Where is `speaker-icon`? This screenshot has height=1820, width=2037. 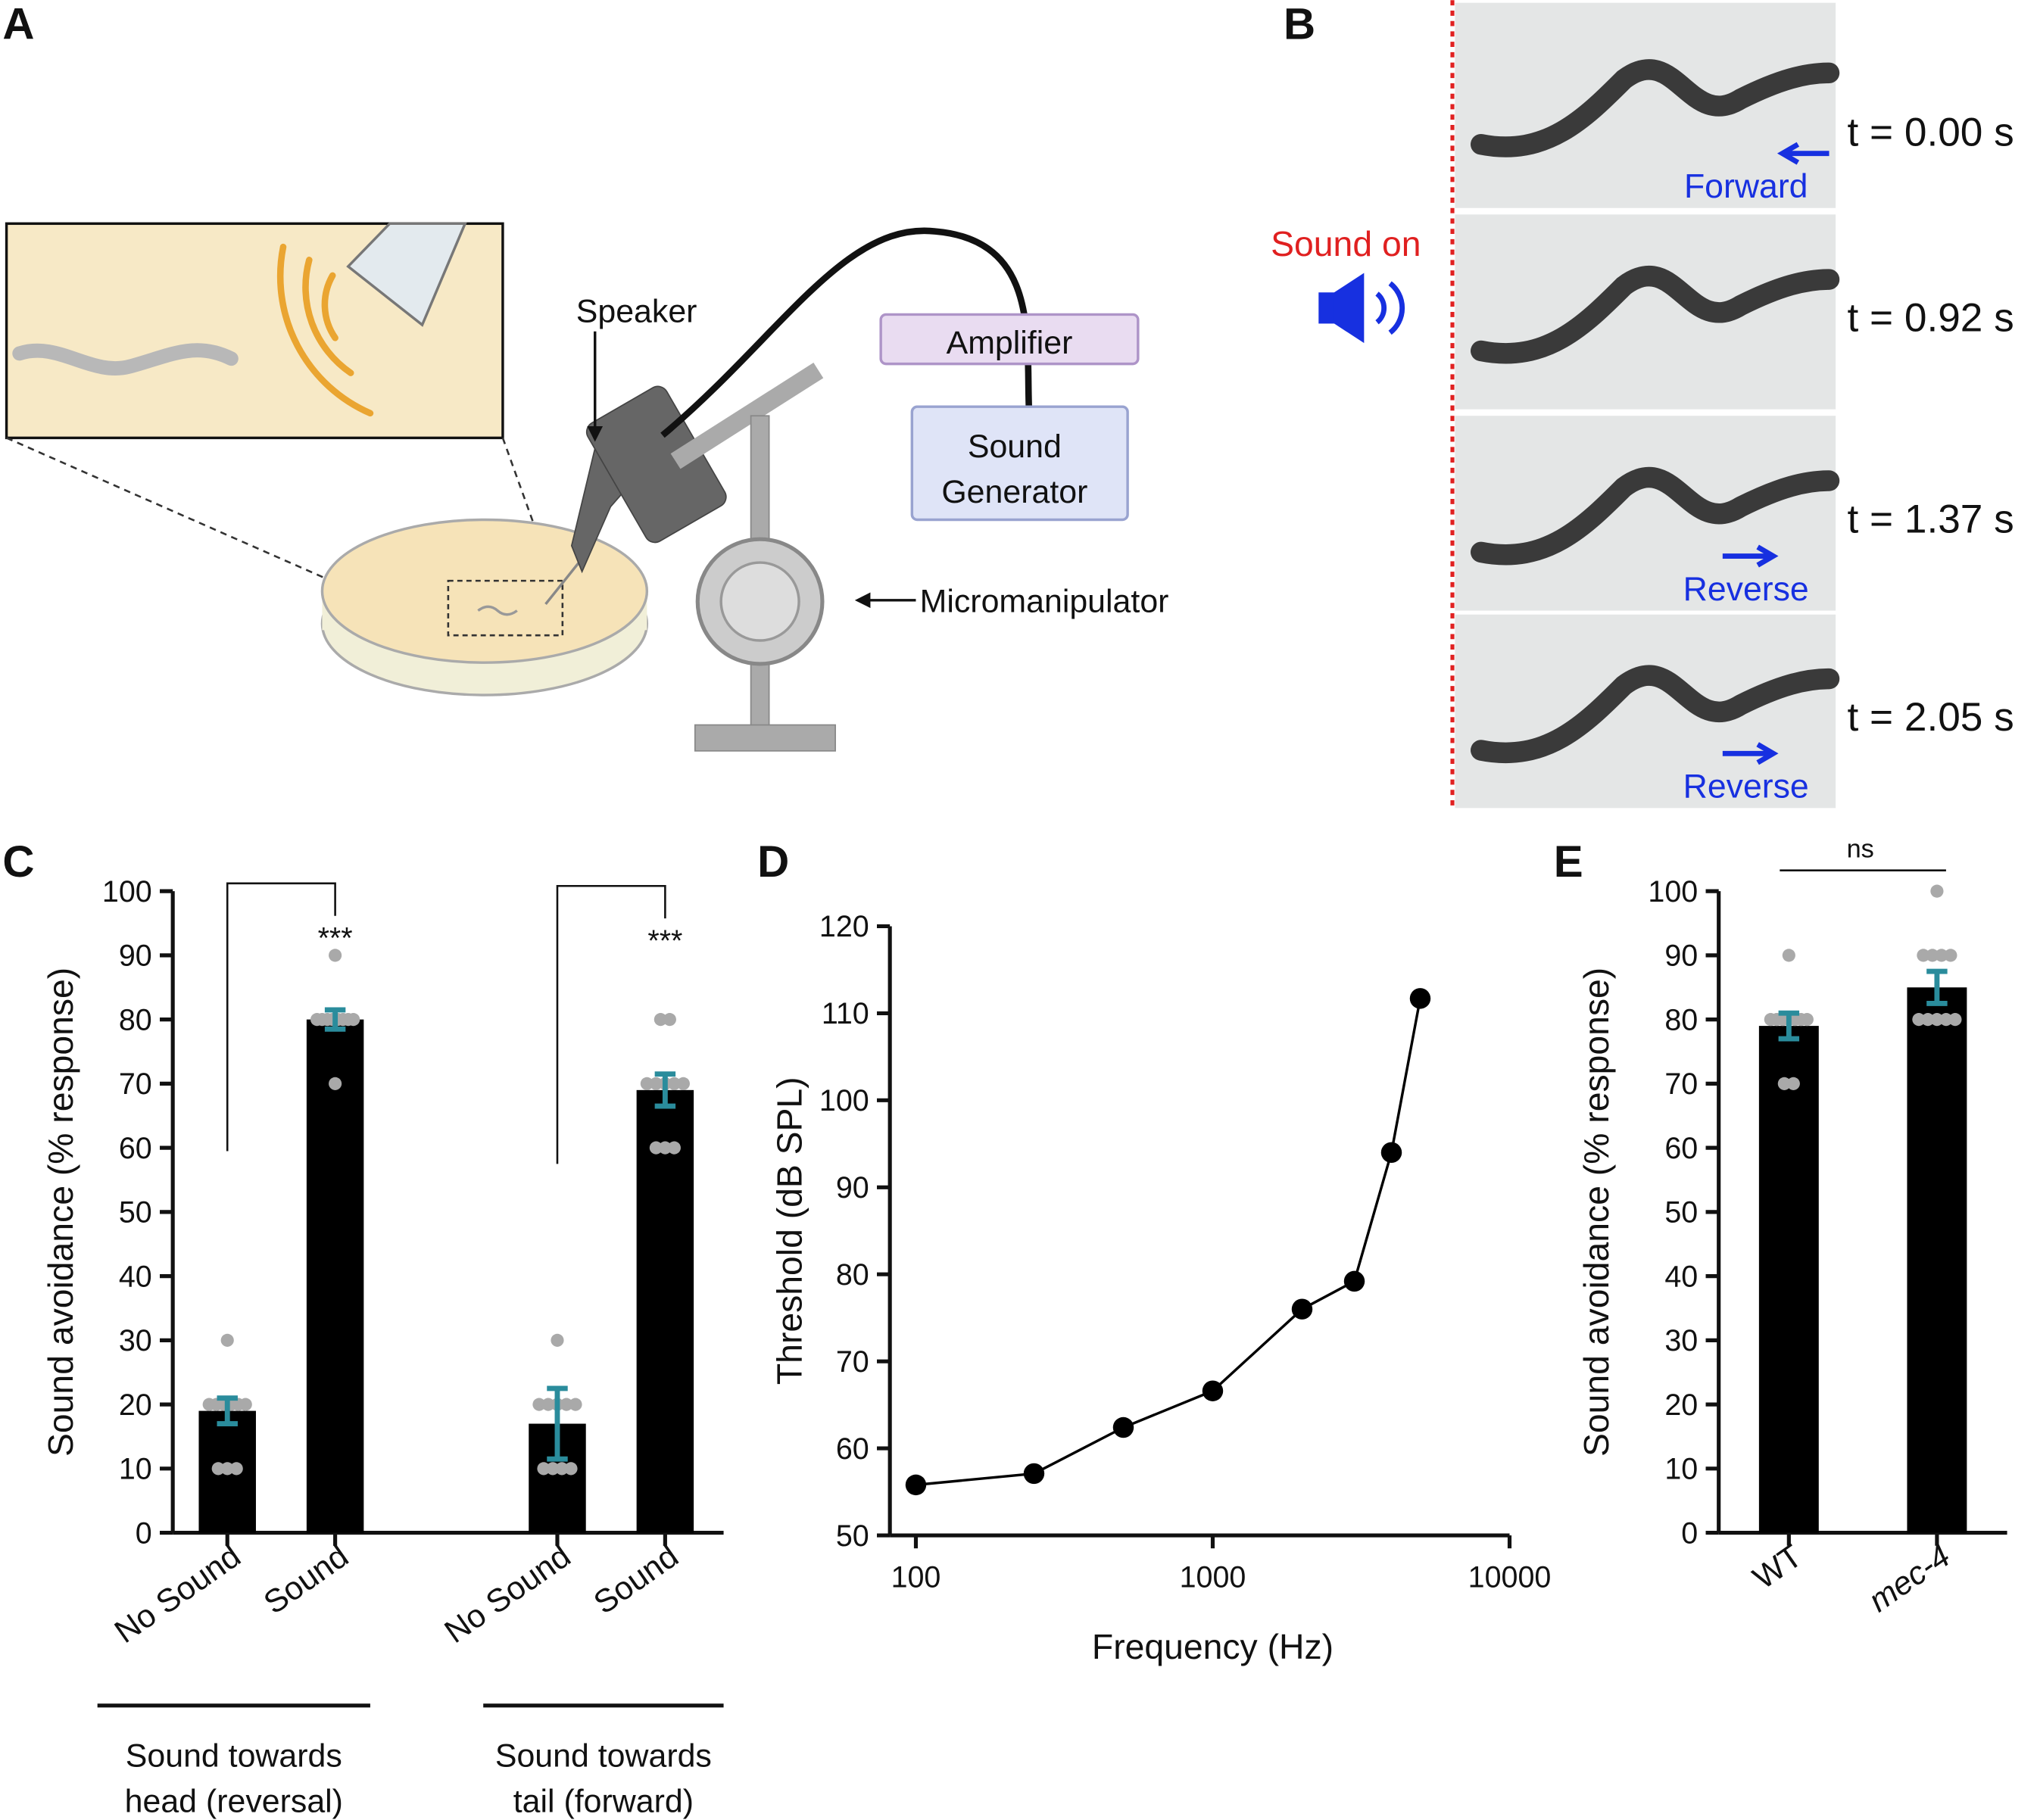 speaker-icon is located at coordinates (1361, 308).